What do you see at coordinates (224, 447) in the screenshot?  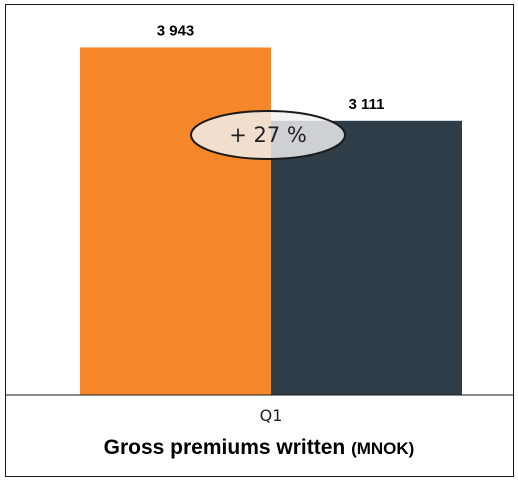 I see `chart-title-text: Gross premiums written` at bounding box center [224, 447].